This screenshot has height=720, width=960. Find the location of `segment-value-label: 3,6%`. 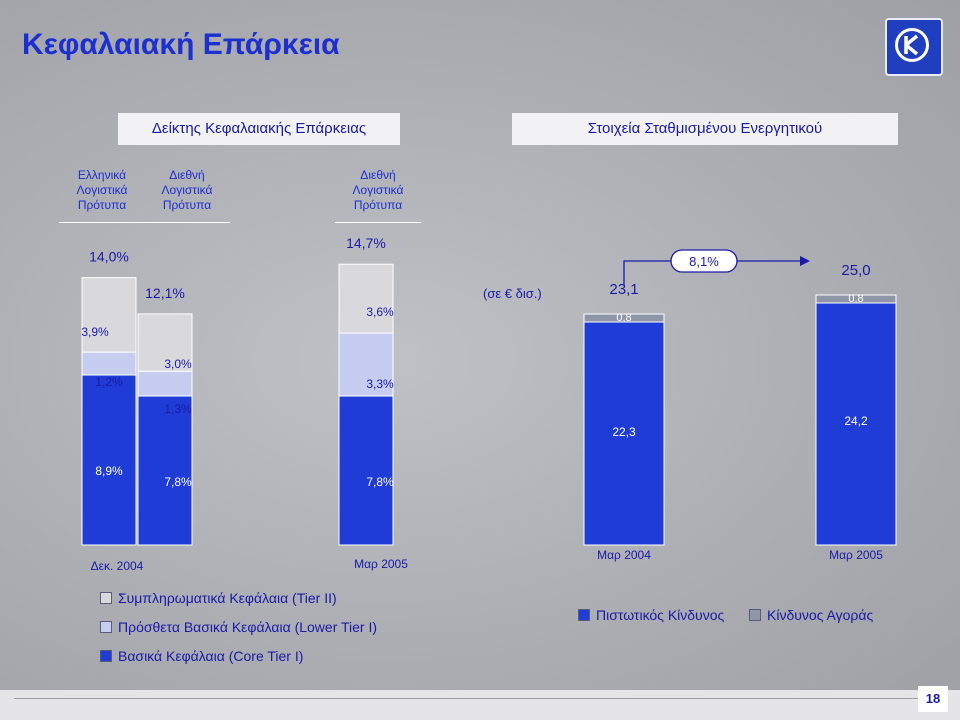

segment-value-label: 3,6% is located at coordinates (380, 312).